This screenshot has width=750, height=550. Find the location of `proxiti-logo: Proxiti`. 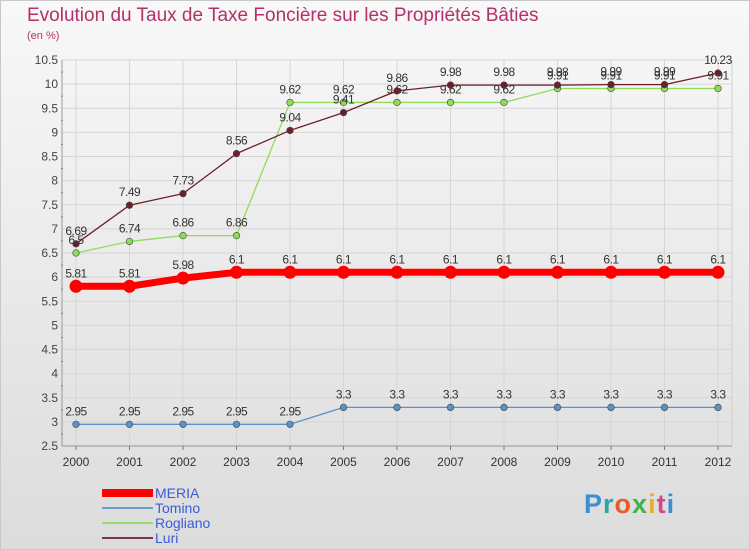

proxiti-logo: Proxiti is located at coordinates (629, 504).